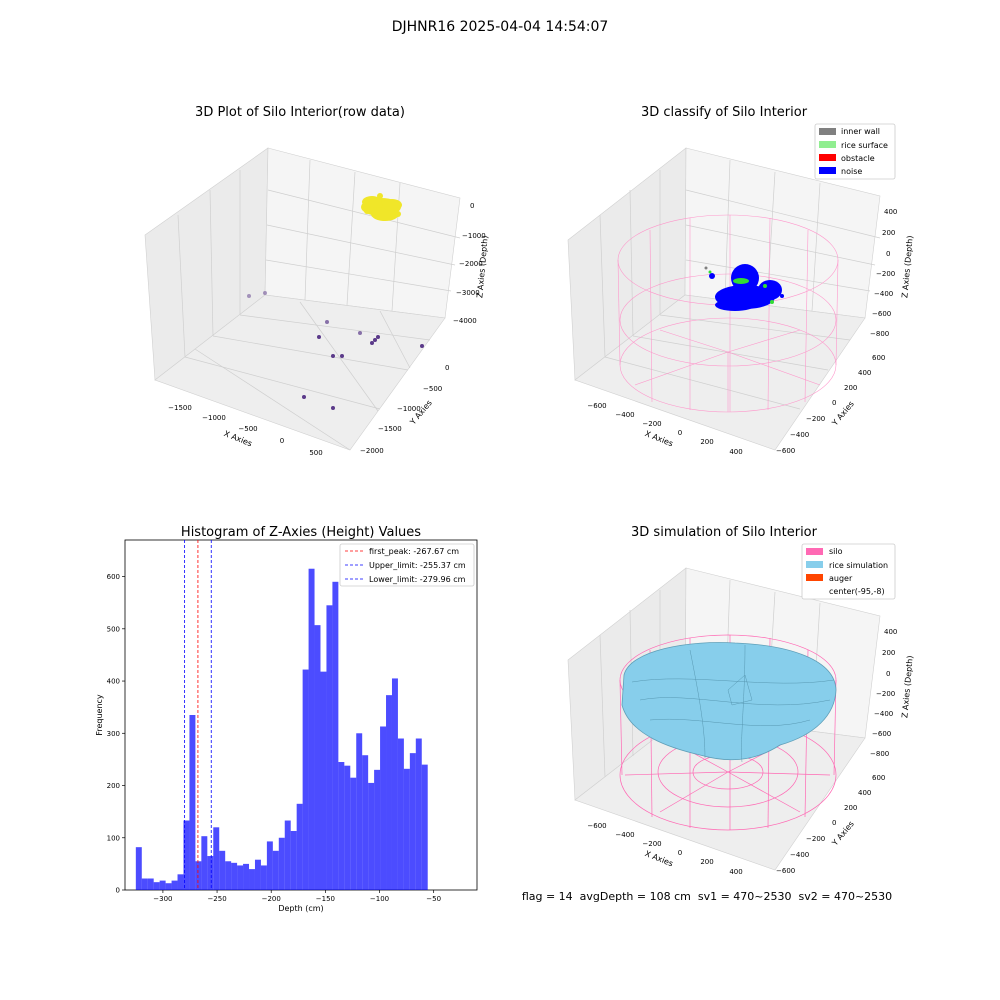 Image resolution: width=1000 pixels, height=1000 pixels. What do you see at coordinates (858, 565) in the screenshot?
I see `legend-label-rice-simulation: rice simulation` at bounding box center [858, 565].